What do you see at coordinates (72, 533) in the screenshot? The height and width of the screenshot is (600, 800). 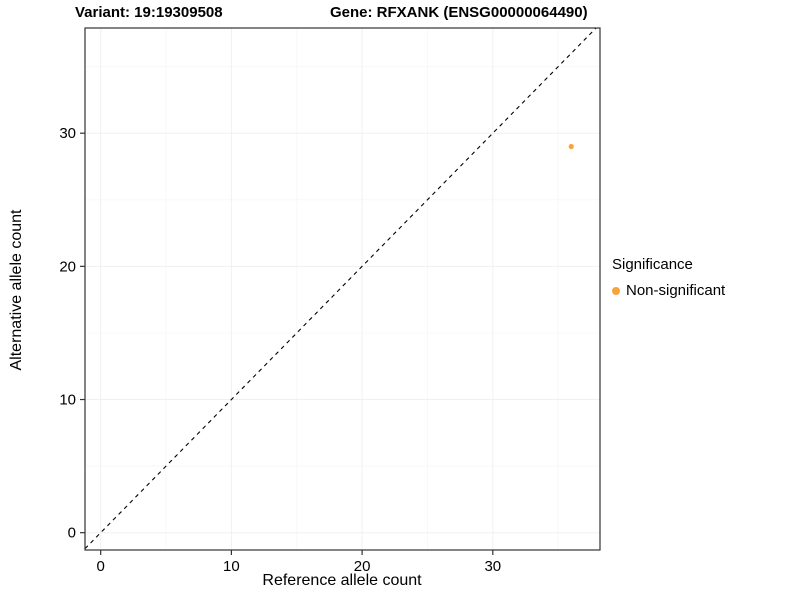 I see `y-tick-label: 0` at bounding box center [72, 533].